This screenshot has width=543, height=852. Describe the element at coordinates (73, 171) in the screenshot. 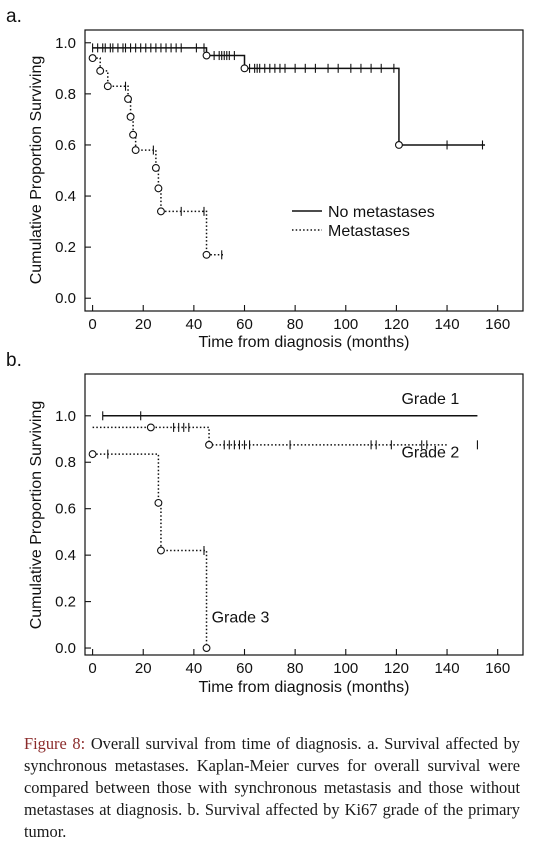

I see `panel-a-y-ticks: 0.0 0.2 0.4 0.6 0.8 1.0` at that location.